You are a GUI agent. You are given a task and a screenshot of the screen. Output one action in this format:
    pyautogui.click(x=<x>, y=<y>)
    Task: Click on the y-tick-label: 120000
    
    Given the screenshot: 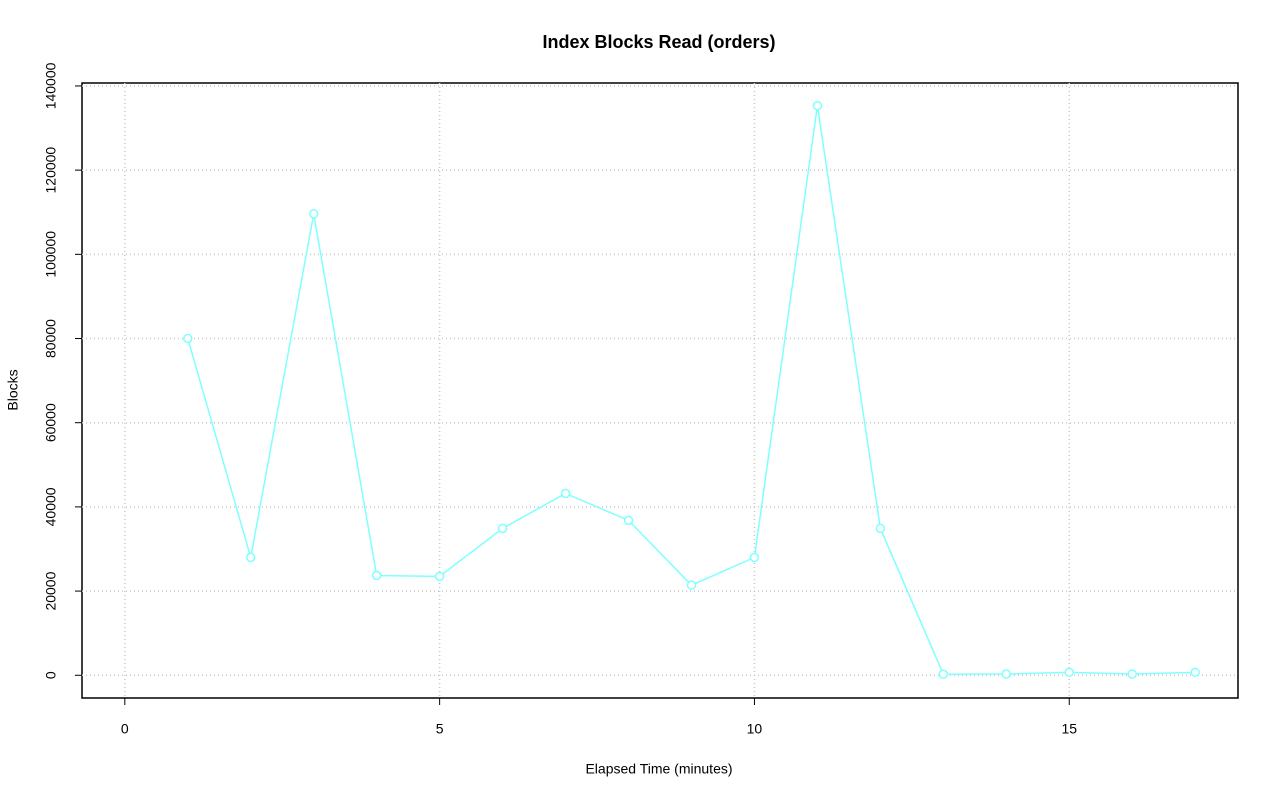 What is the action you would take?
    pyautogui.click(x=51, y=170)
    